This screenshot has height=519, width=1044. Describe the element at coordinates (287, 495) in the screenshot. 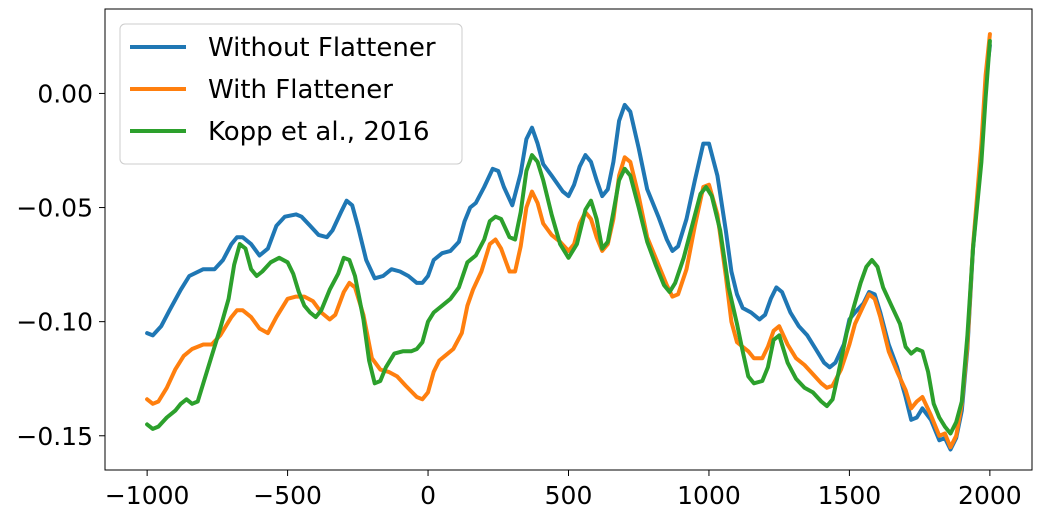

I see `x-tick-label: −500` at that location.